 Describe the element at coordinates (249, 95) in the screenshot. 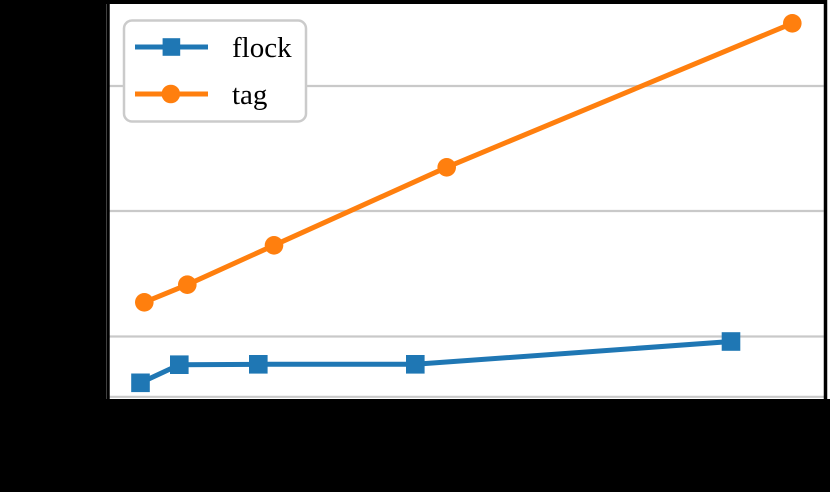

I see `legend-tag-label: tag` at that location.